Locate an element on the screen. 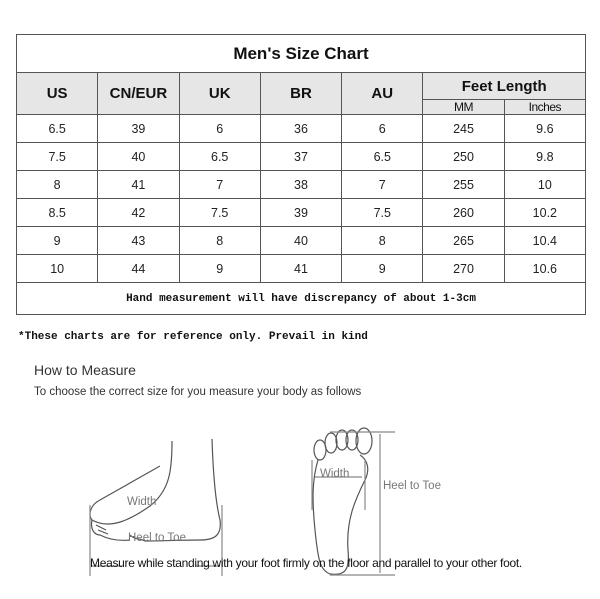 The image size is (600, 599). table-cell: 40 is located at coordinates (138, 156).